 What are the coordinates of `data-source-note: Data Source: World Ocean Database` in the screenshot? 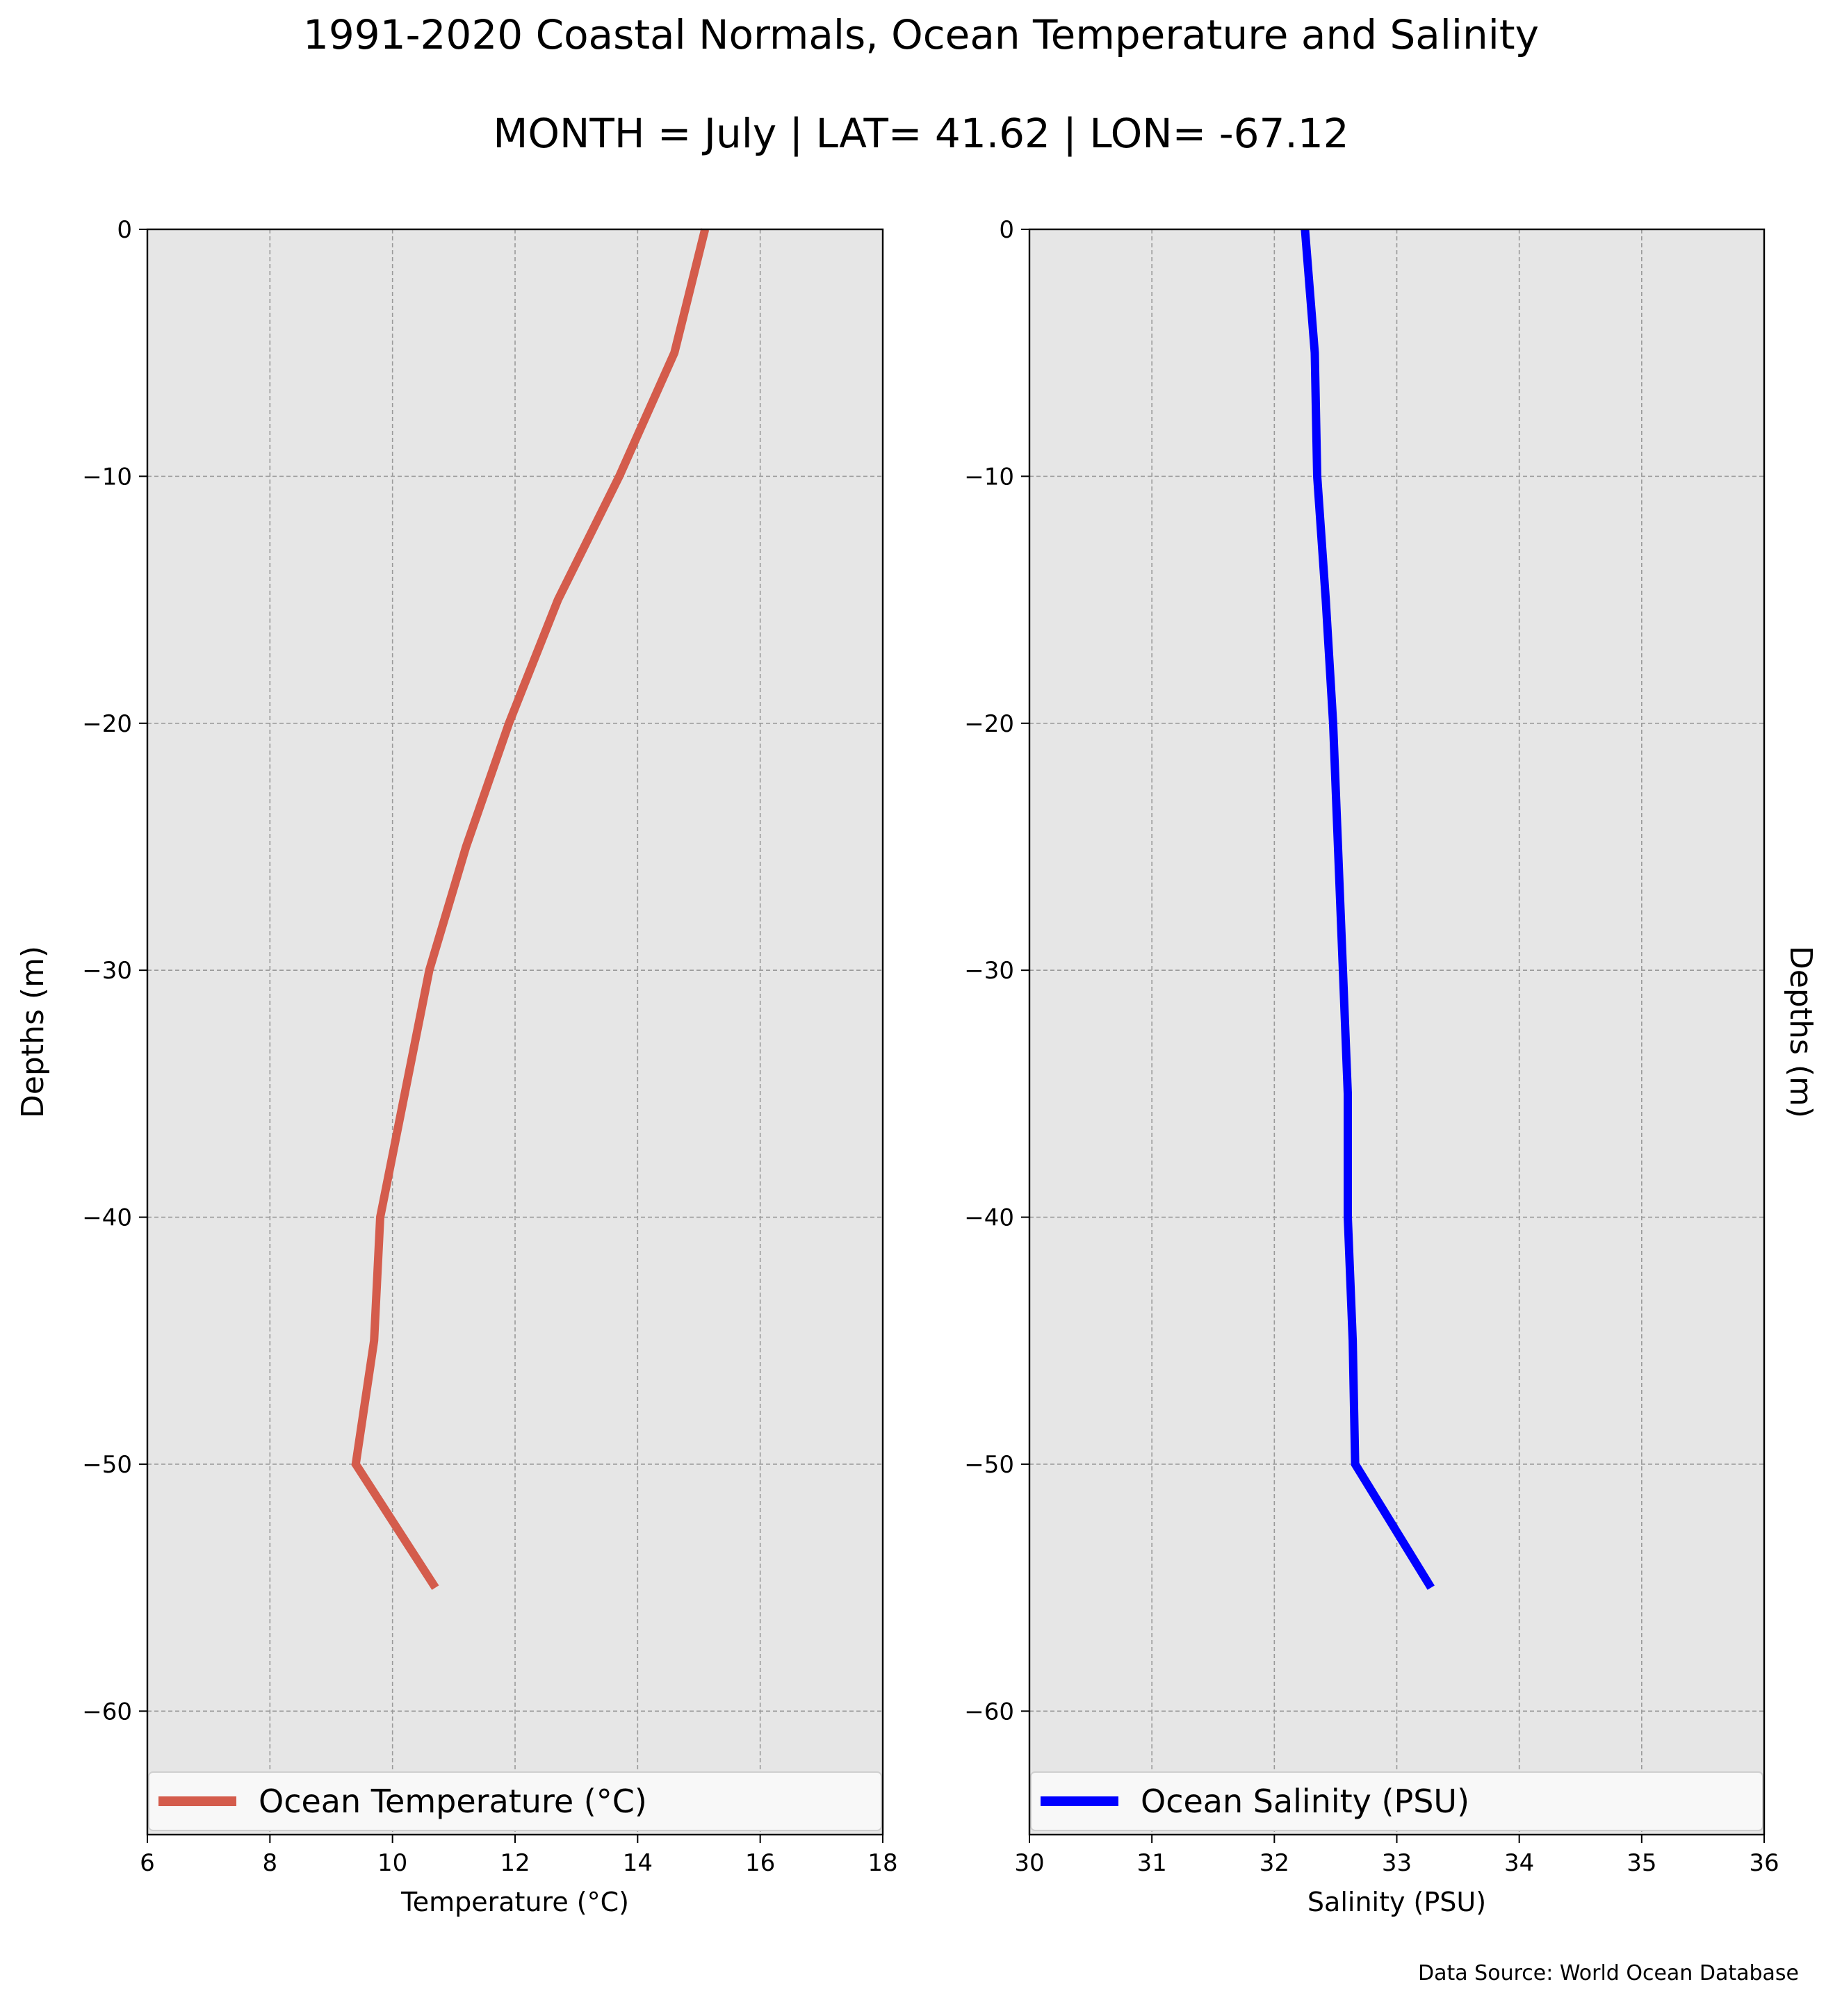 It's located at (1608, 1973).